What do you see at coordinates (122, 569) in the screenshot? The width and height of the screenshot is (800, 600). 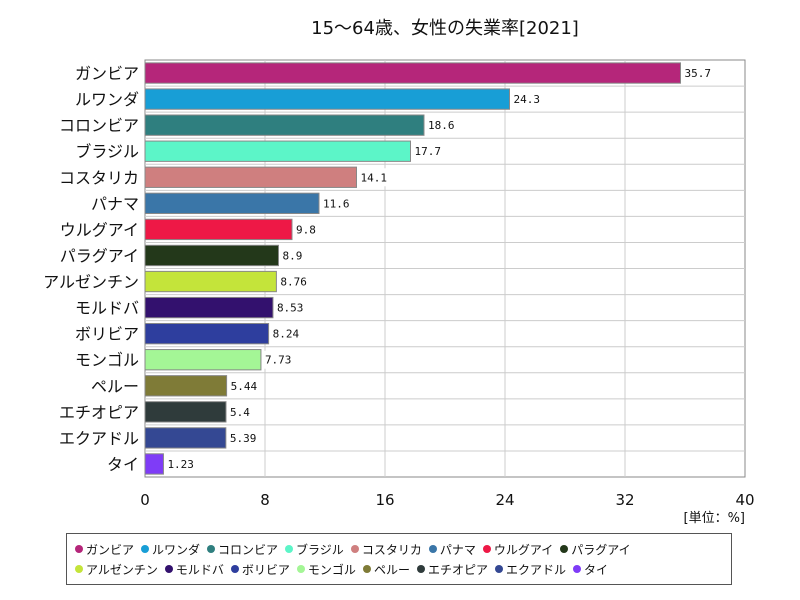 I see `legend-label: アルゼンチン` at bounding box center [122, 569].